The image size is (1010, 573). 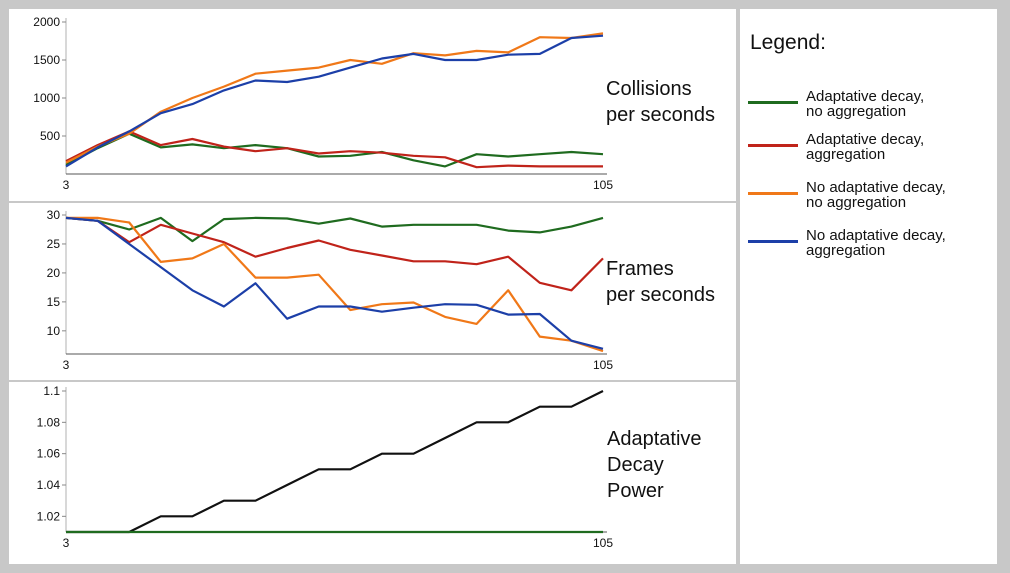 I want to click on decay-power-chart-title: Adaptative Decay Power, so click(x=654, y=465).